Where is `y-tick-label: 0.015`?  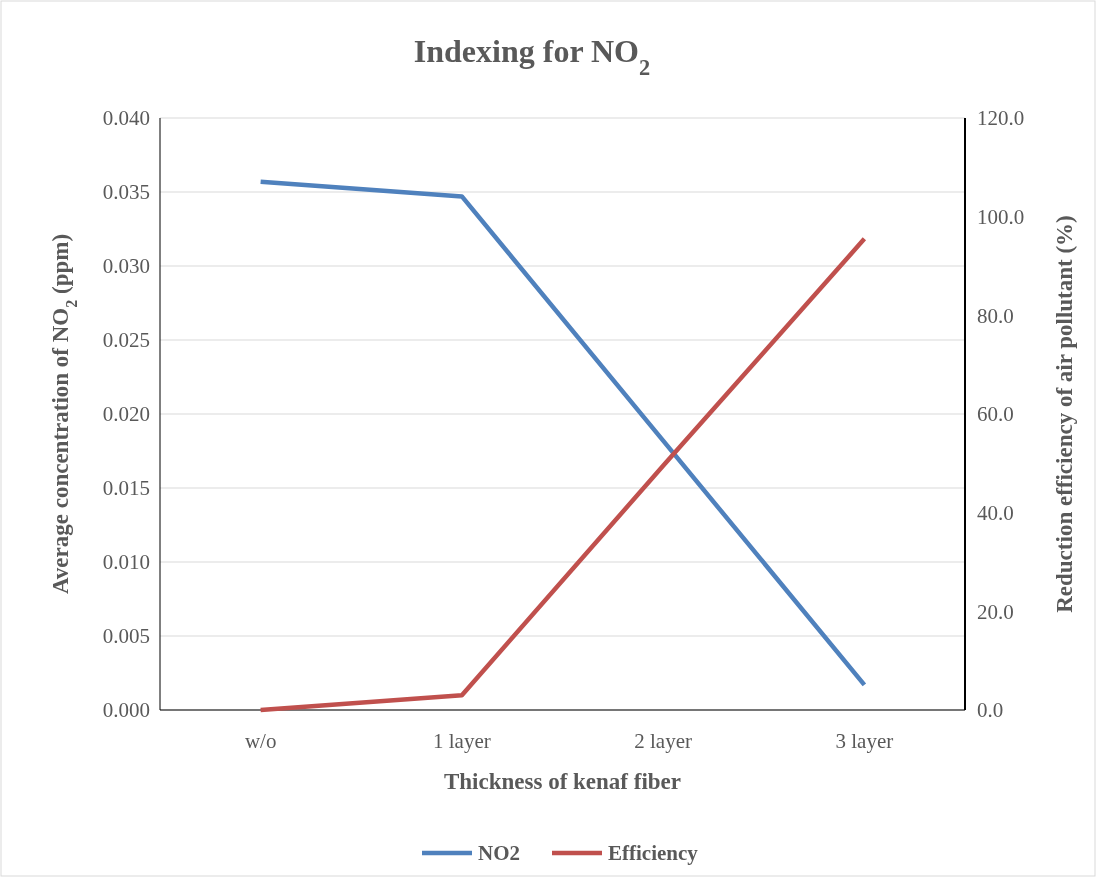 y-tick-label: 0.015 is located at coordinates (126, 488).